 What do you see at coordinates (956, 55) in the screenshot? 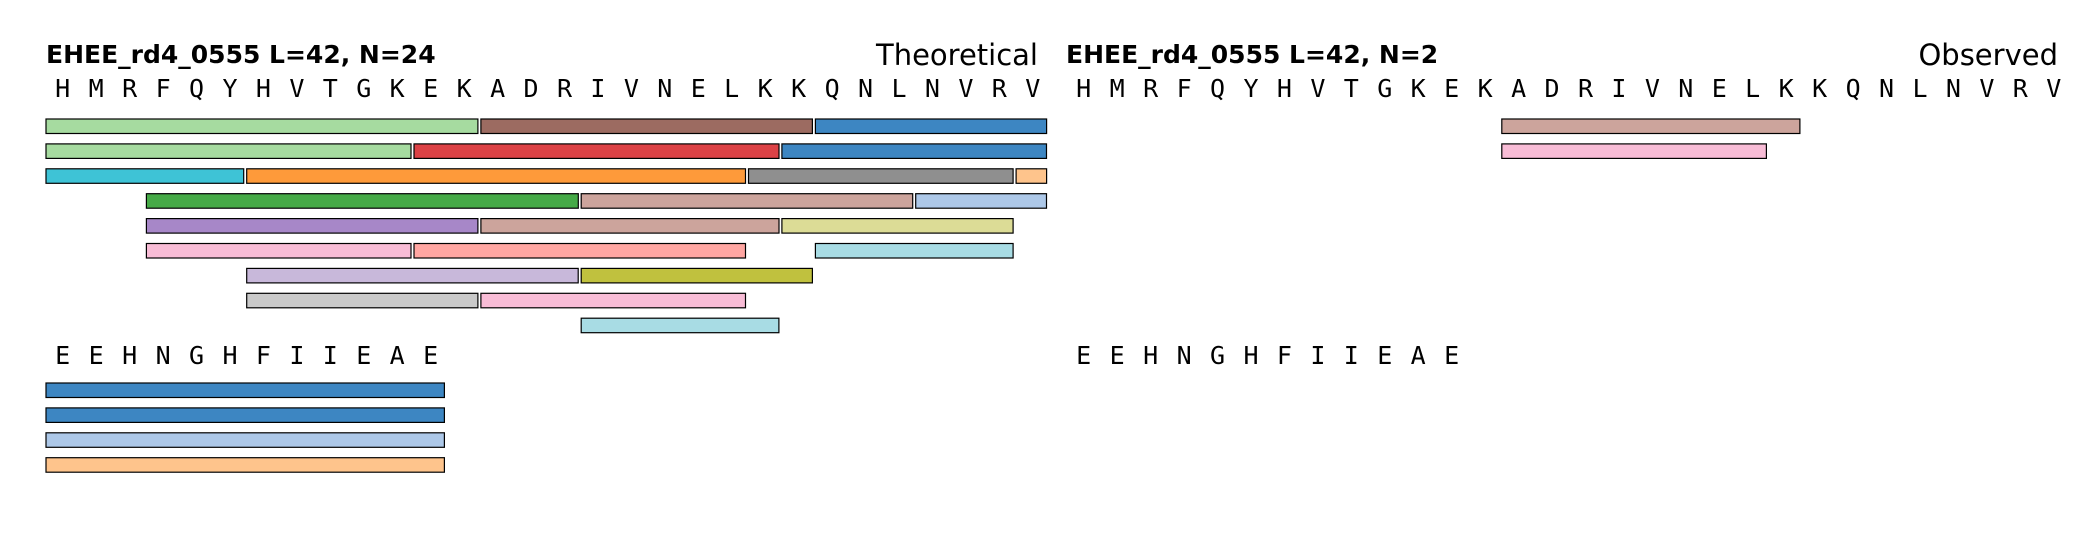
I see `theoretical-panel-label: Theoretical` at bounding box center [956, 55].